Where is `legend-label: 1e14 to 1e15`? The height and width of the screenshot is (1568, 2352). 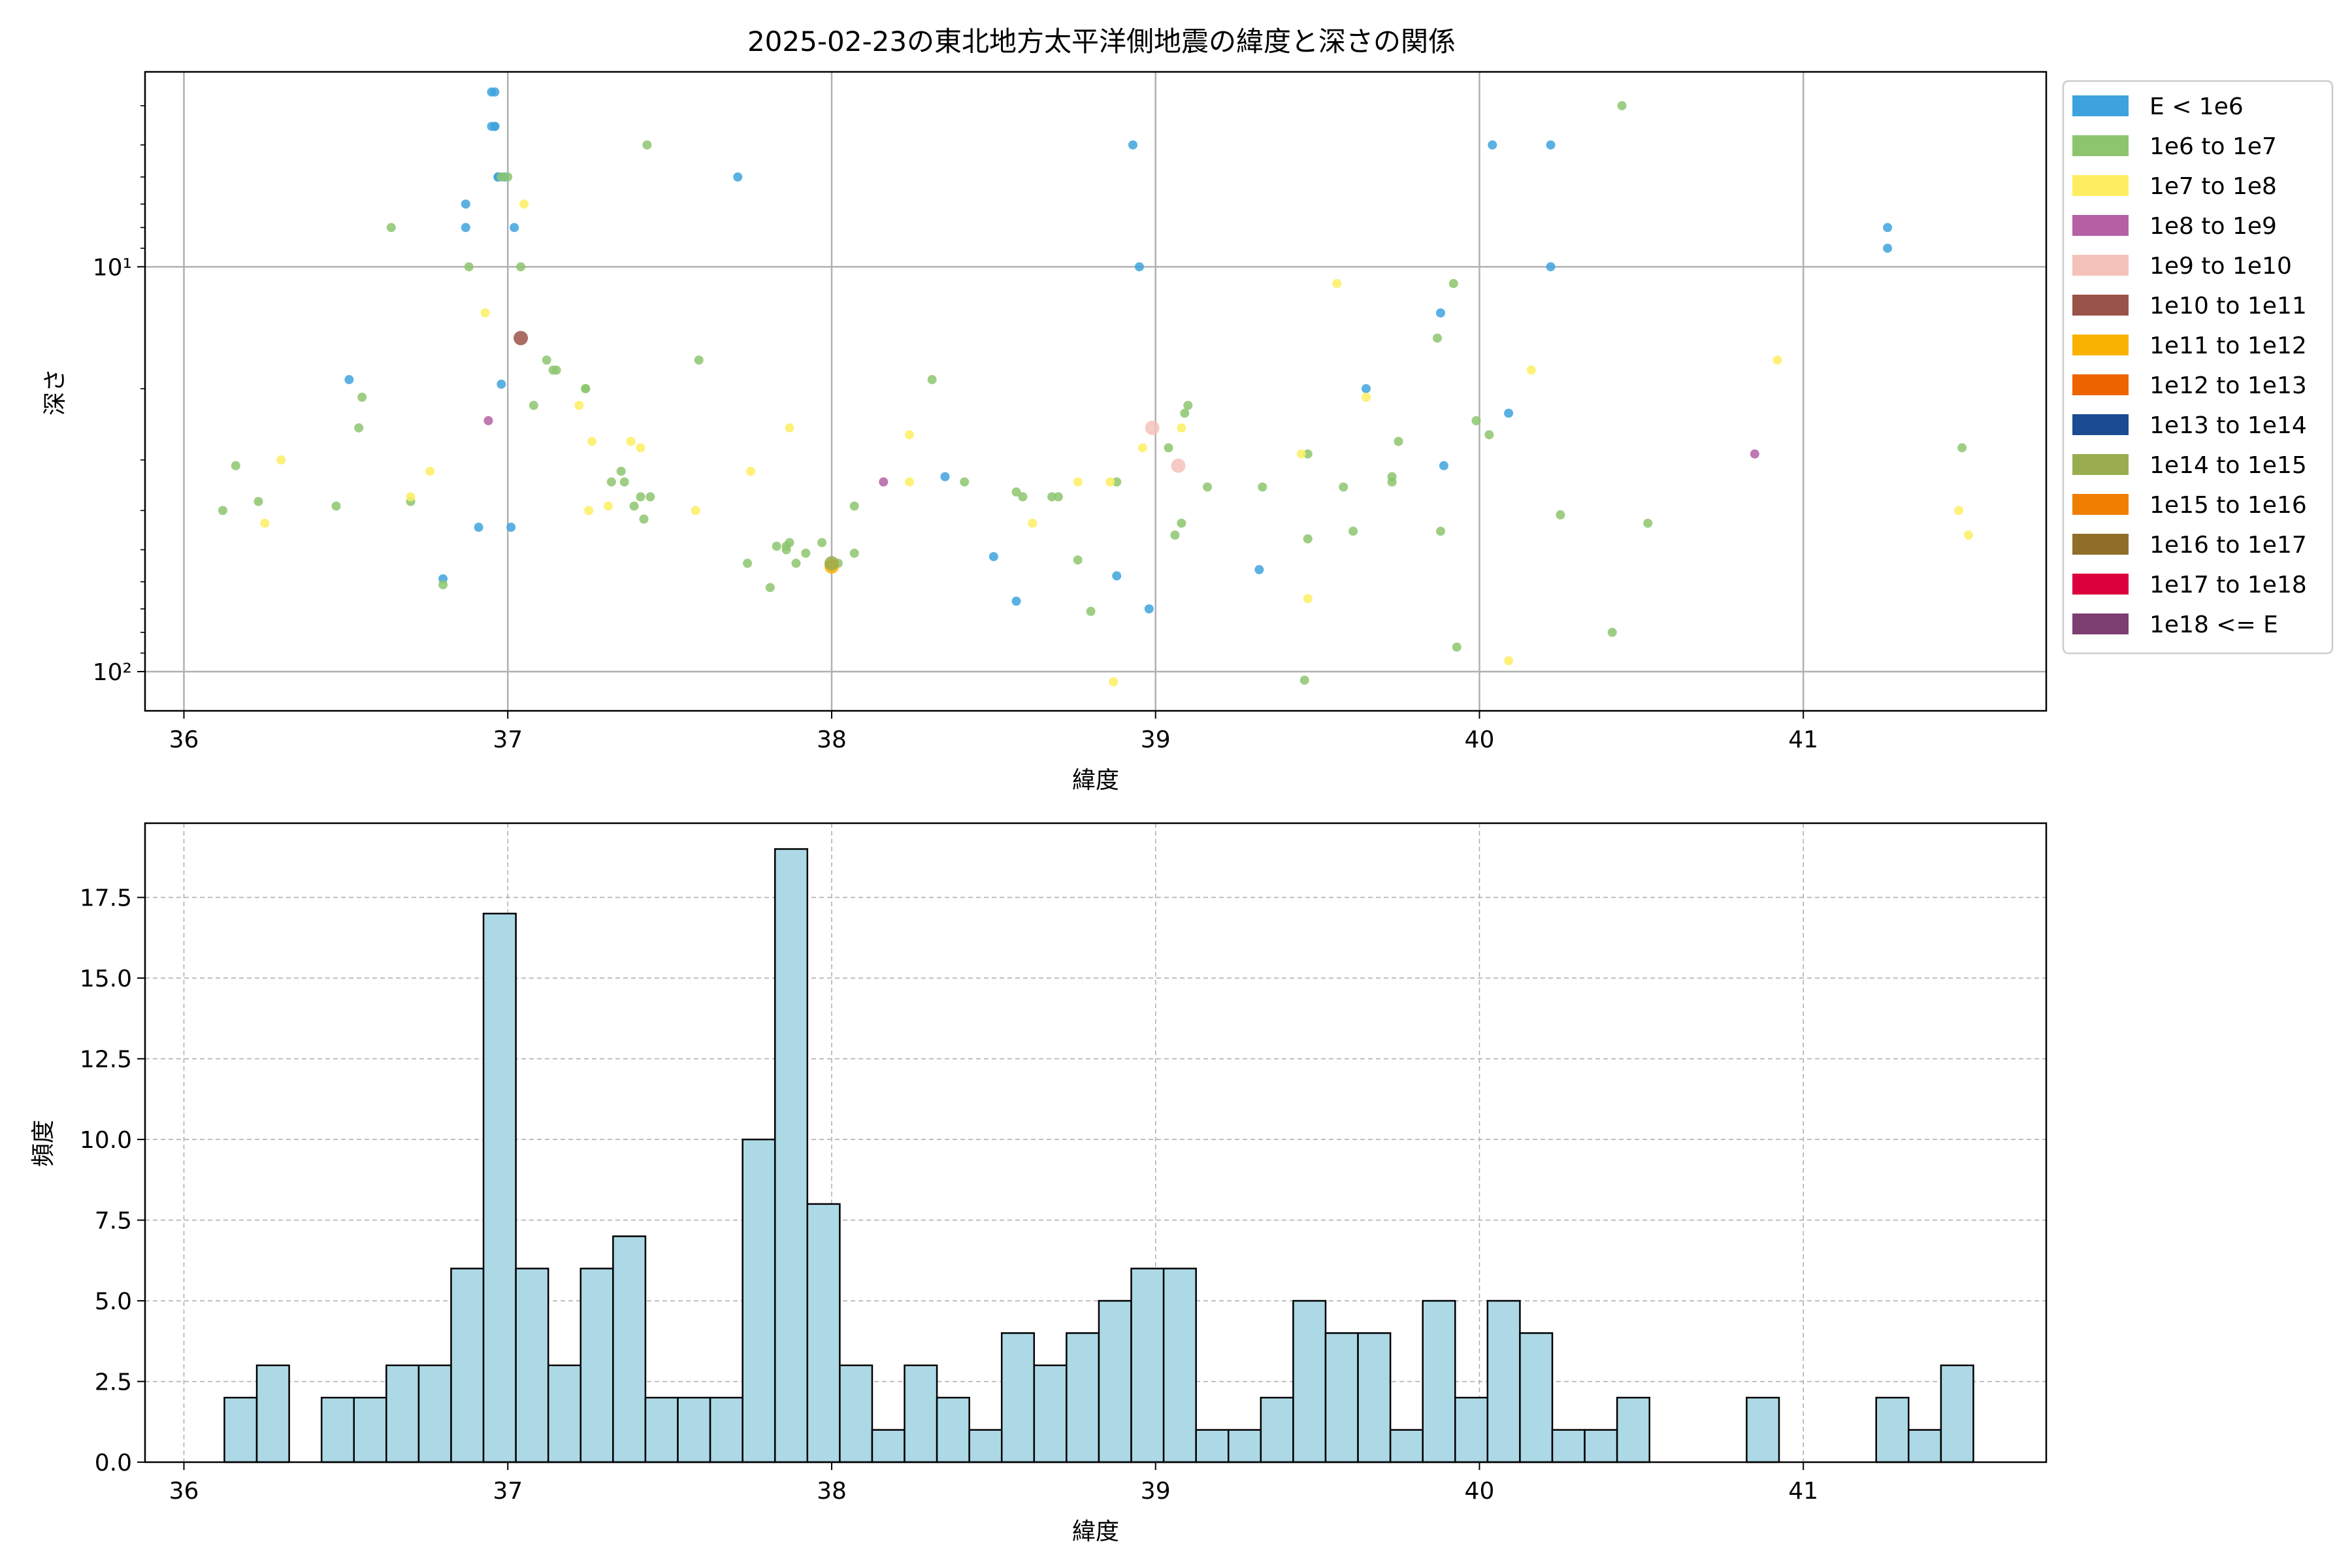 legend-label: 1e14 to 1e15 is located at coordinates (2228, 465).